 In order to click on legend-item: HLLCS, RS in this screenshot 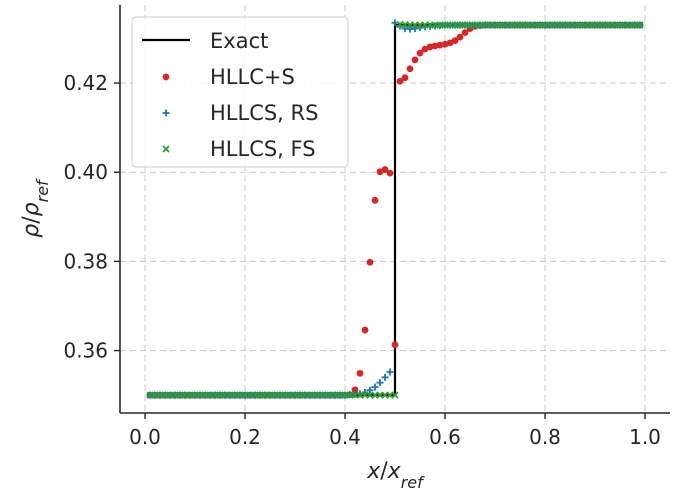, I will do `click(240, 113)`.